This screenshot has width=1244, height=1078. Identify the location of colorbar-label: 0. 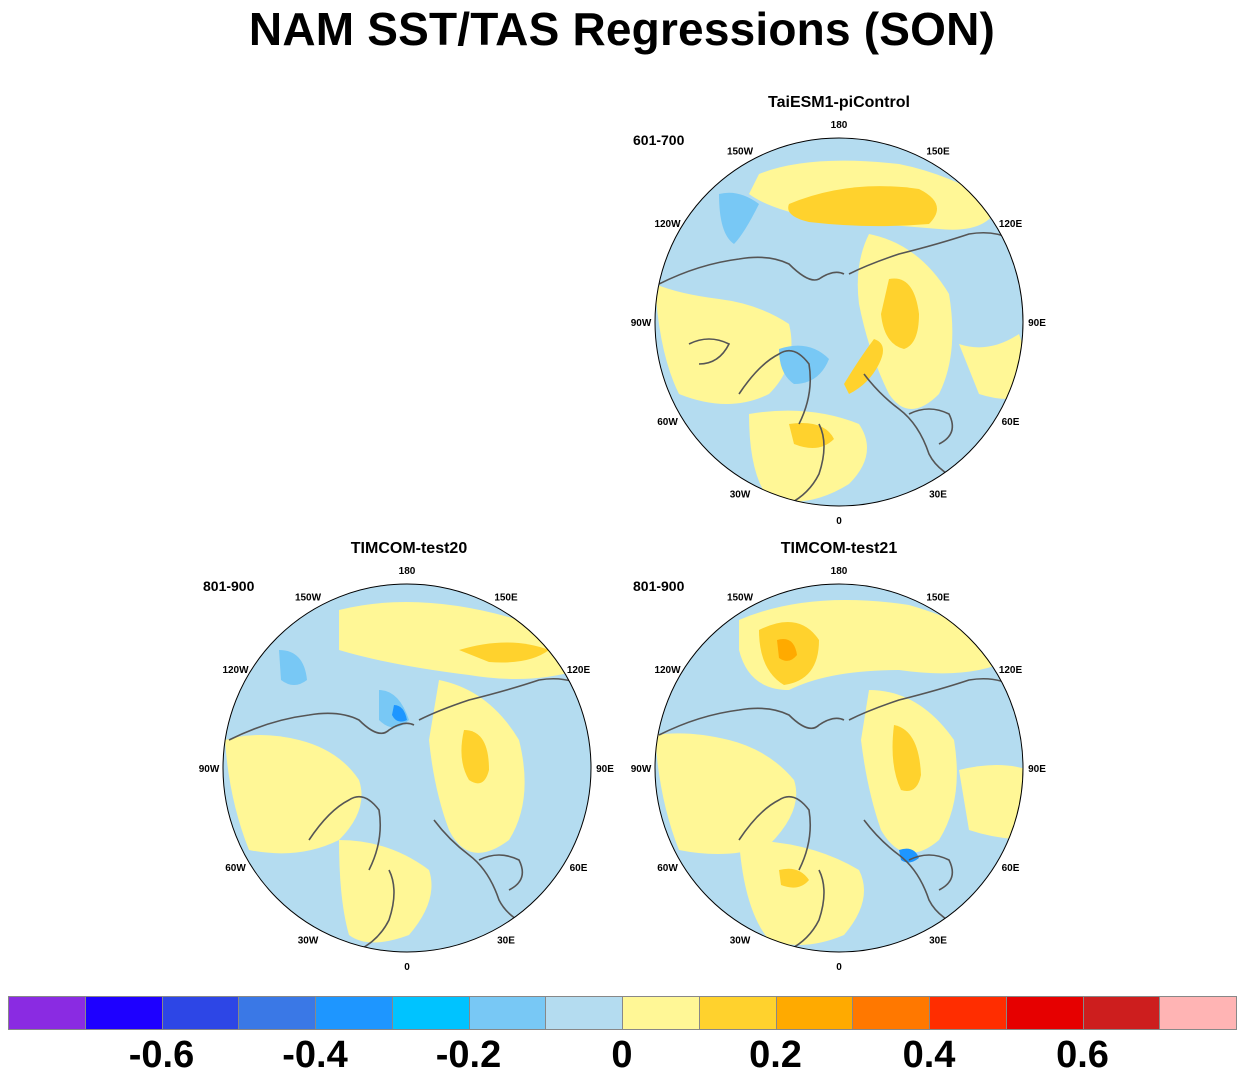
(622, 1055).